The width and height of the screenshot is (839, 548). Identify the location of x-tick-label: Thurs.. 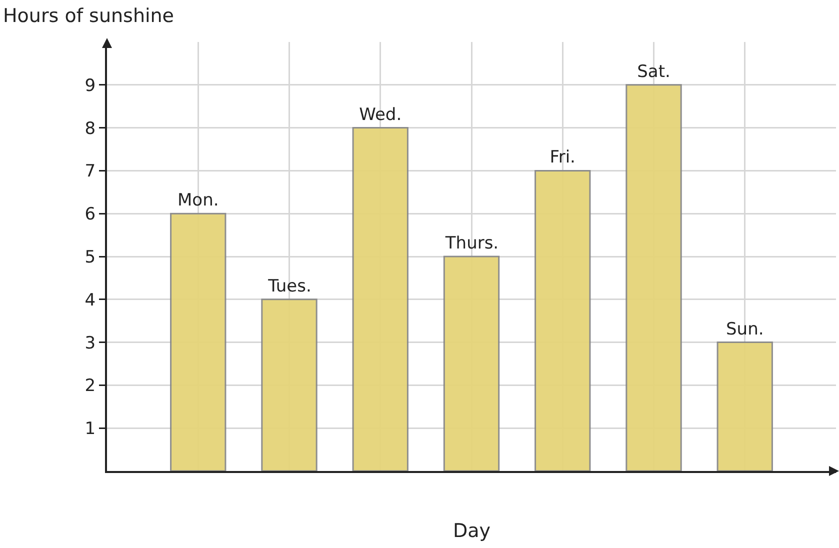
(471, 244).